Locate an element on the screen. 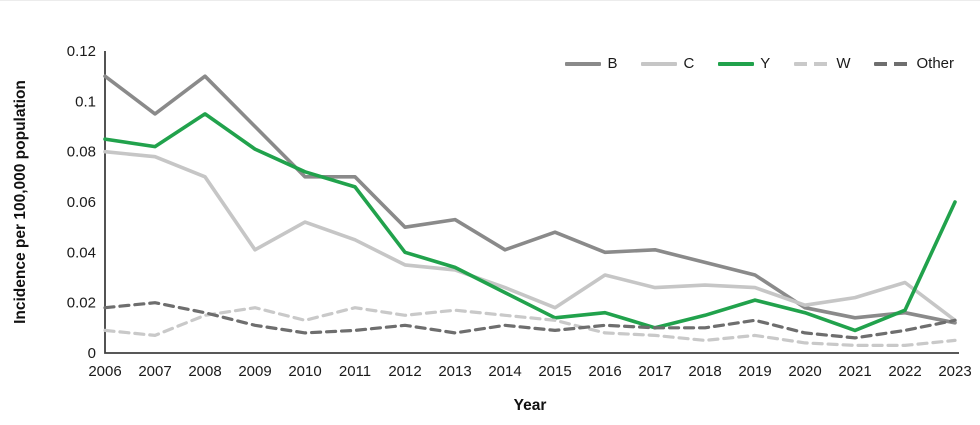 The width and height of the screenshot is (980, 425). x-tick-label: 2021 is located at coordinates (854, 371).